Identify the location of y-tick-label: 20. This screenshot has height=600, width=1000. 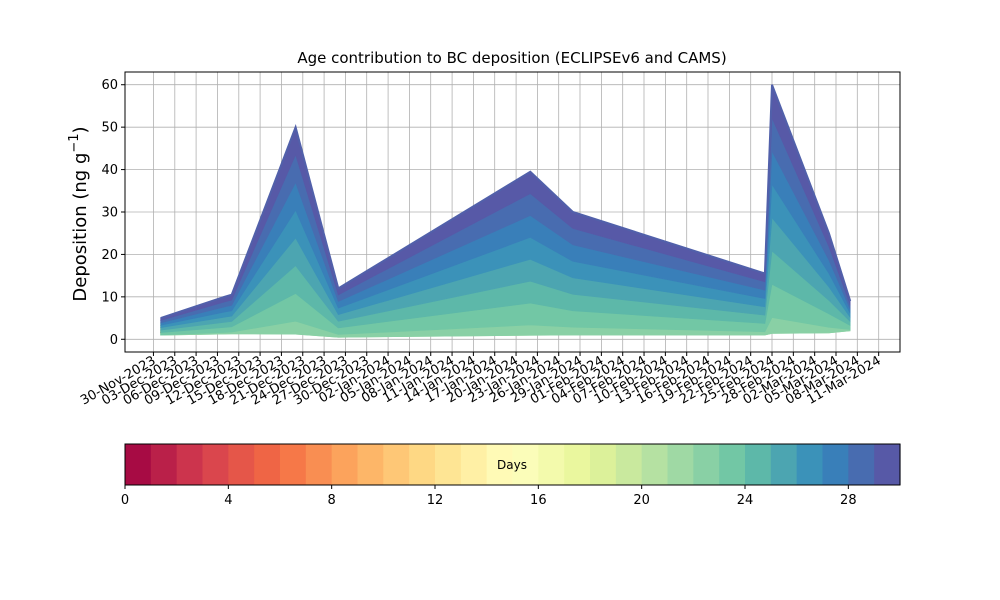
(109, 255).